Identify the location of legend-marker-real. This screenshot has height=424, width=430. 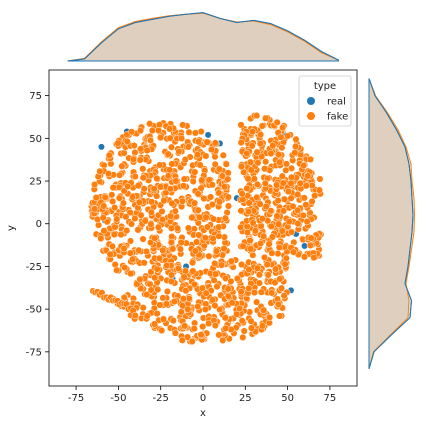
(311, 101).